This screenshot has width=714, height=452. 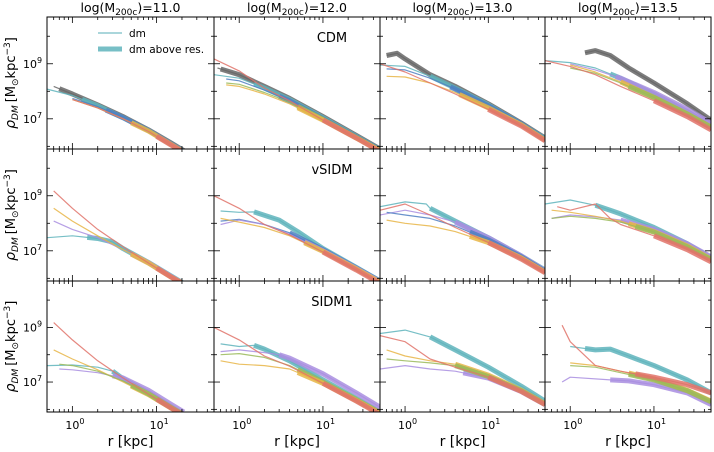 I want to click on panel-sidm1-2: 10⁰ 10¹, so click(x=462, y=356).